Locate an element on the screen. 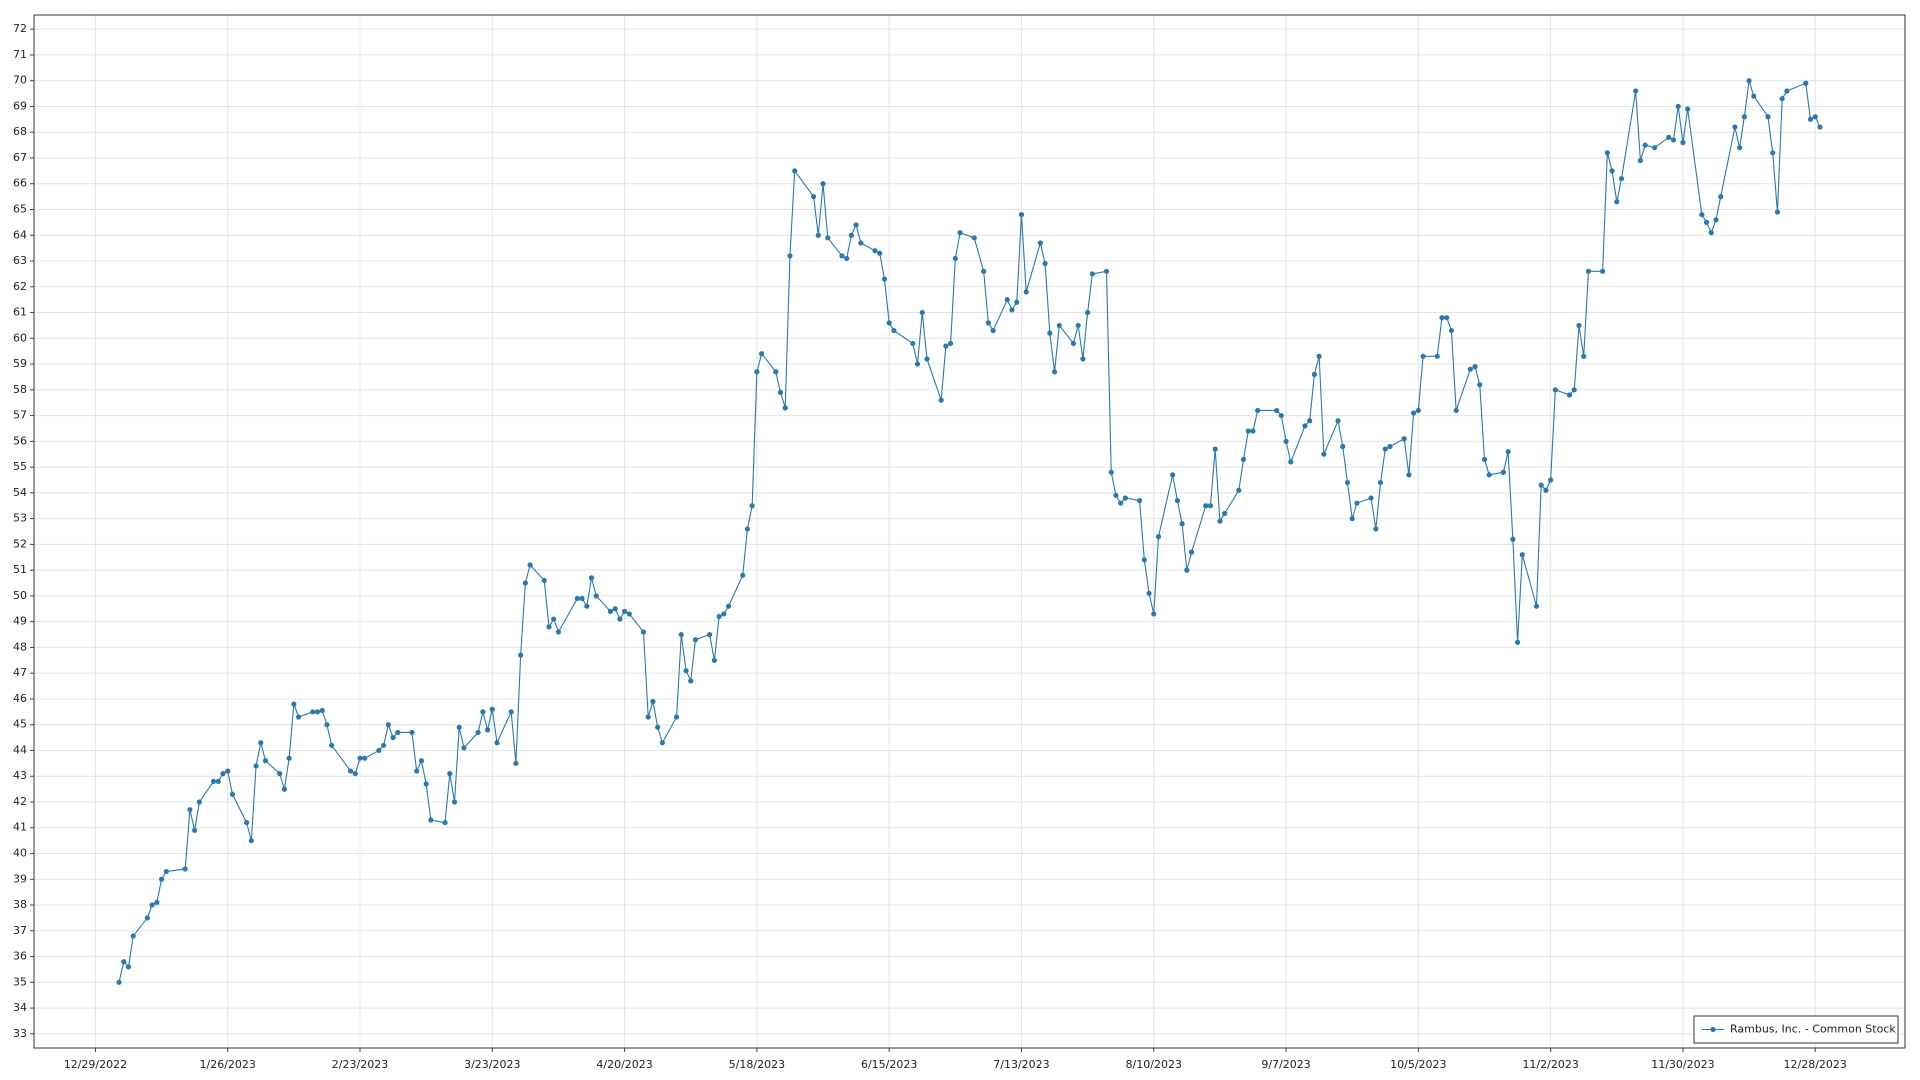 The image size is (1920, 1080). x-tick-label: 11/30/2023 is located at coordinates (1682, 1064).